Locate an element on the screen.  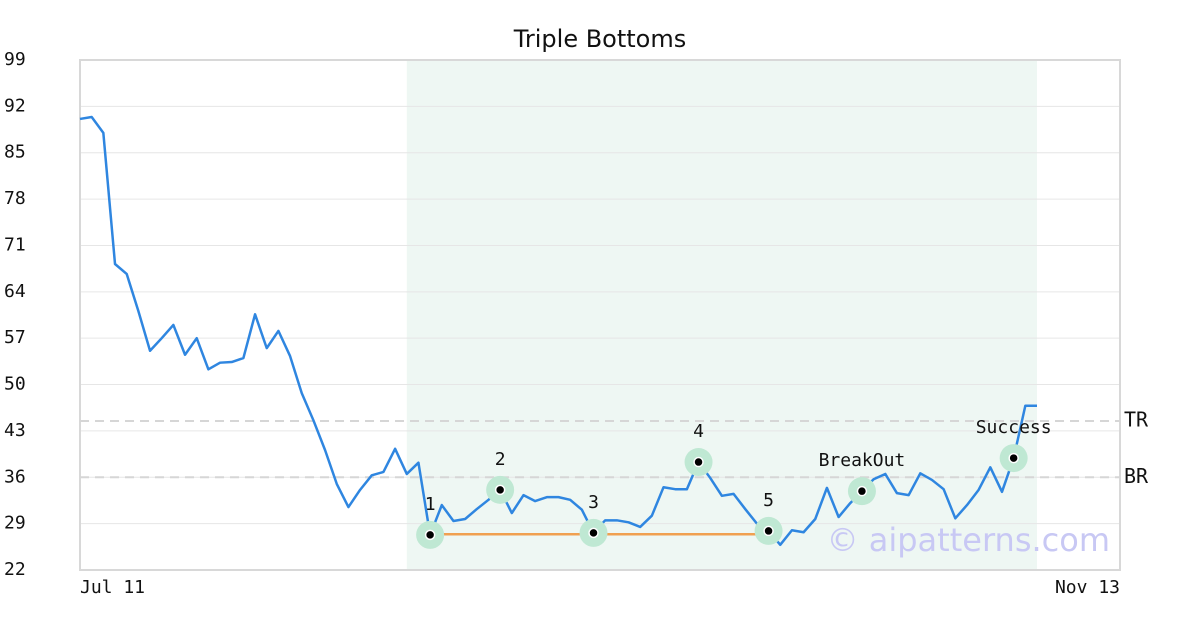
reference-label: BR is located at coordinates (1136, 476).